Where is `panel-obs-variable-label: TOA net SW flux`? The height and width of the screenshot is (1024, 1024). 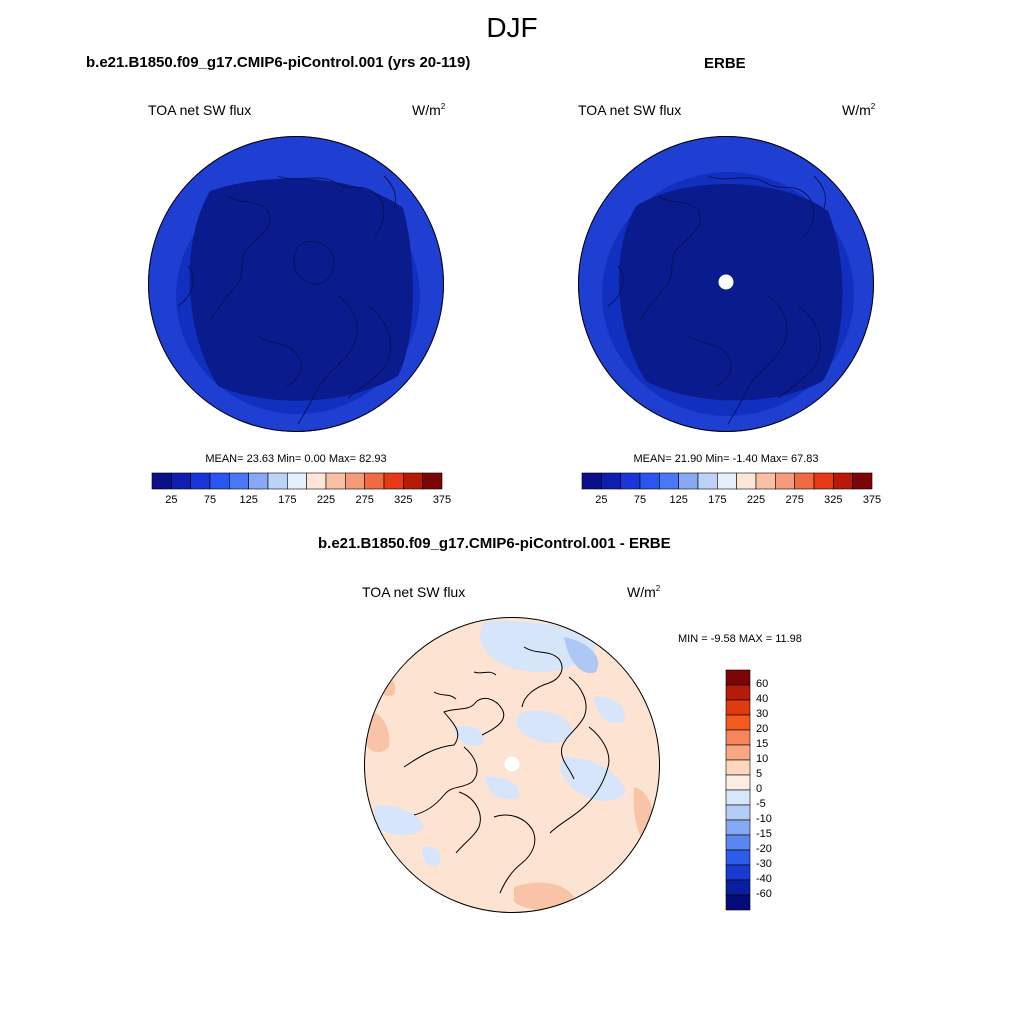
panel-obs-variable-label: TOA net SW flux is located at coordinates (630, 110).